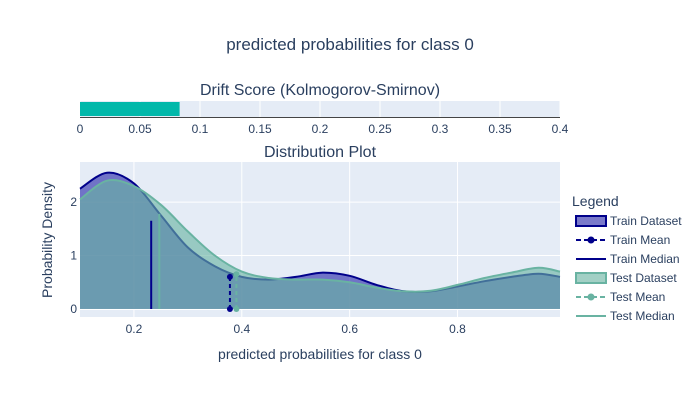  What do you see at coordinates (643, 278) in the screenshot?
I see `legend-label-test-dataset: Test Dataset` at bounding box center [643, 278].